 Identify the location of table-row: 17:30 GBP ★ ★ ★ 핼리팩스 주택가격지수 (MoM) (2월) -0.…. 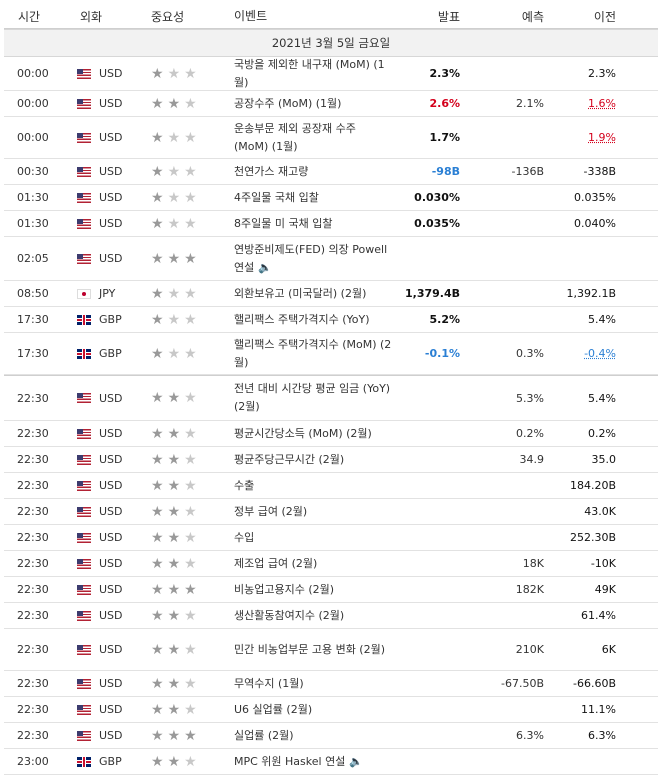
(331, 354).